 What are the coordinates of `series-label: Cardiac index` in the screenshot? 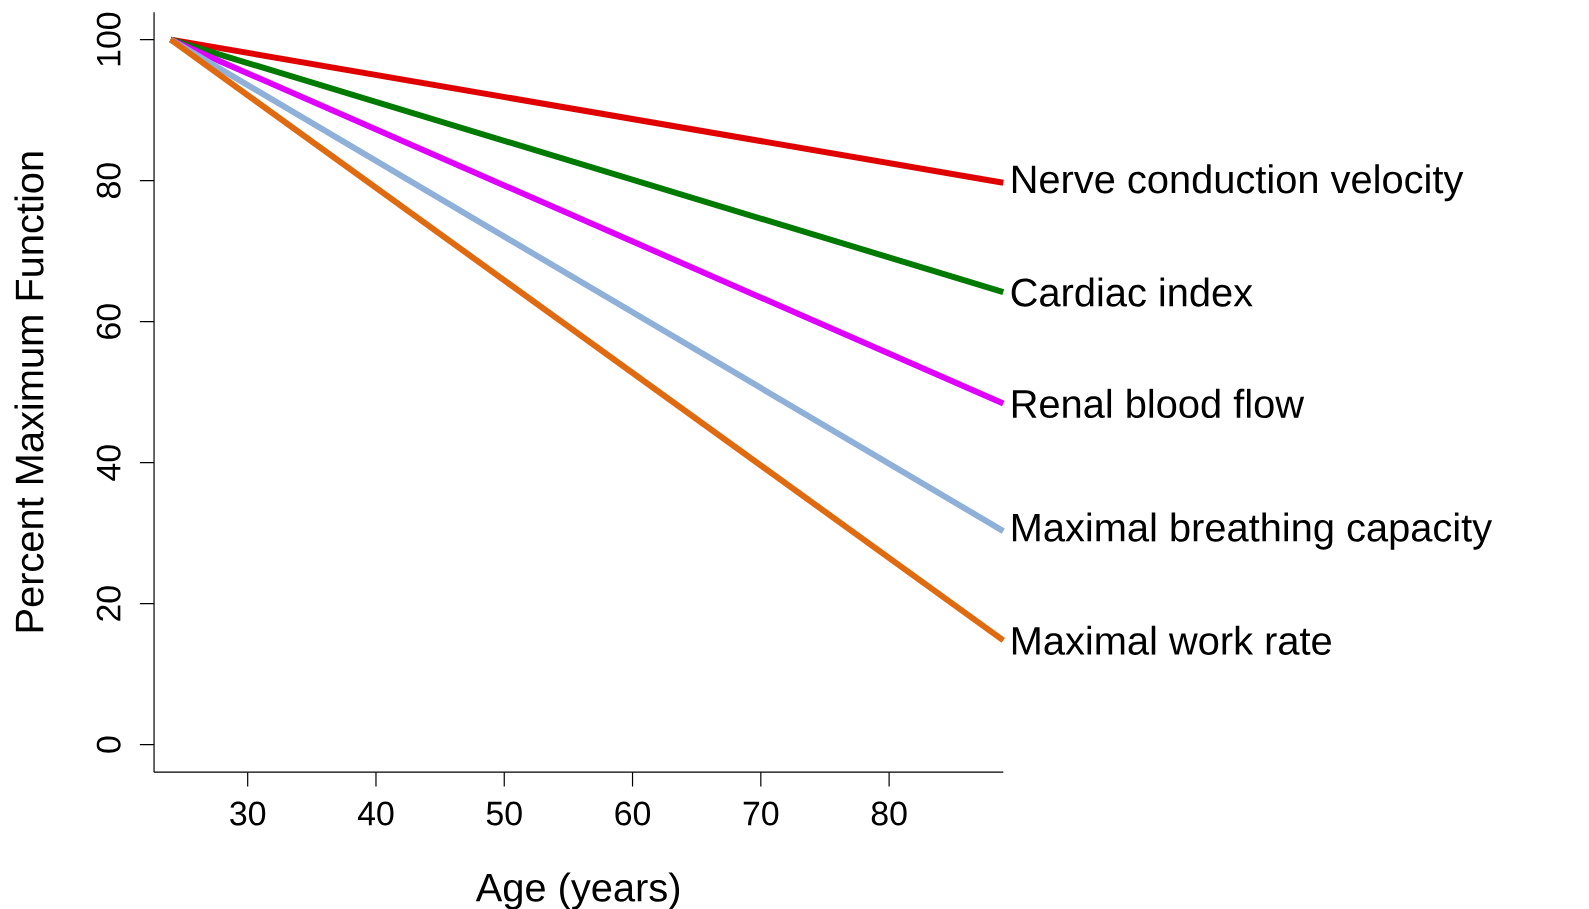 It's located at (1132, 292).